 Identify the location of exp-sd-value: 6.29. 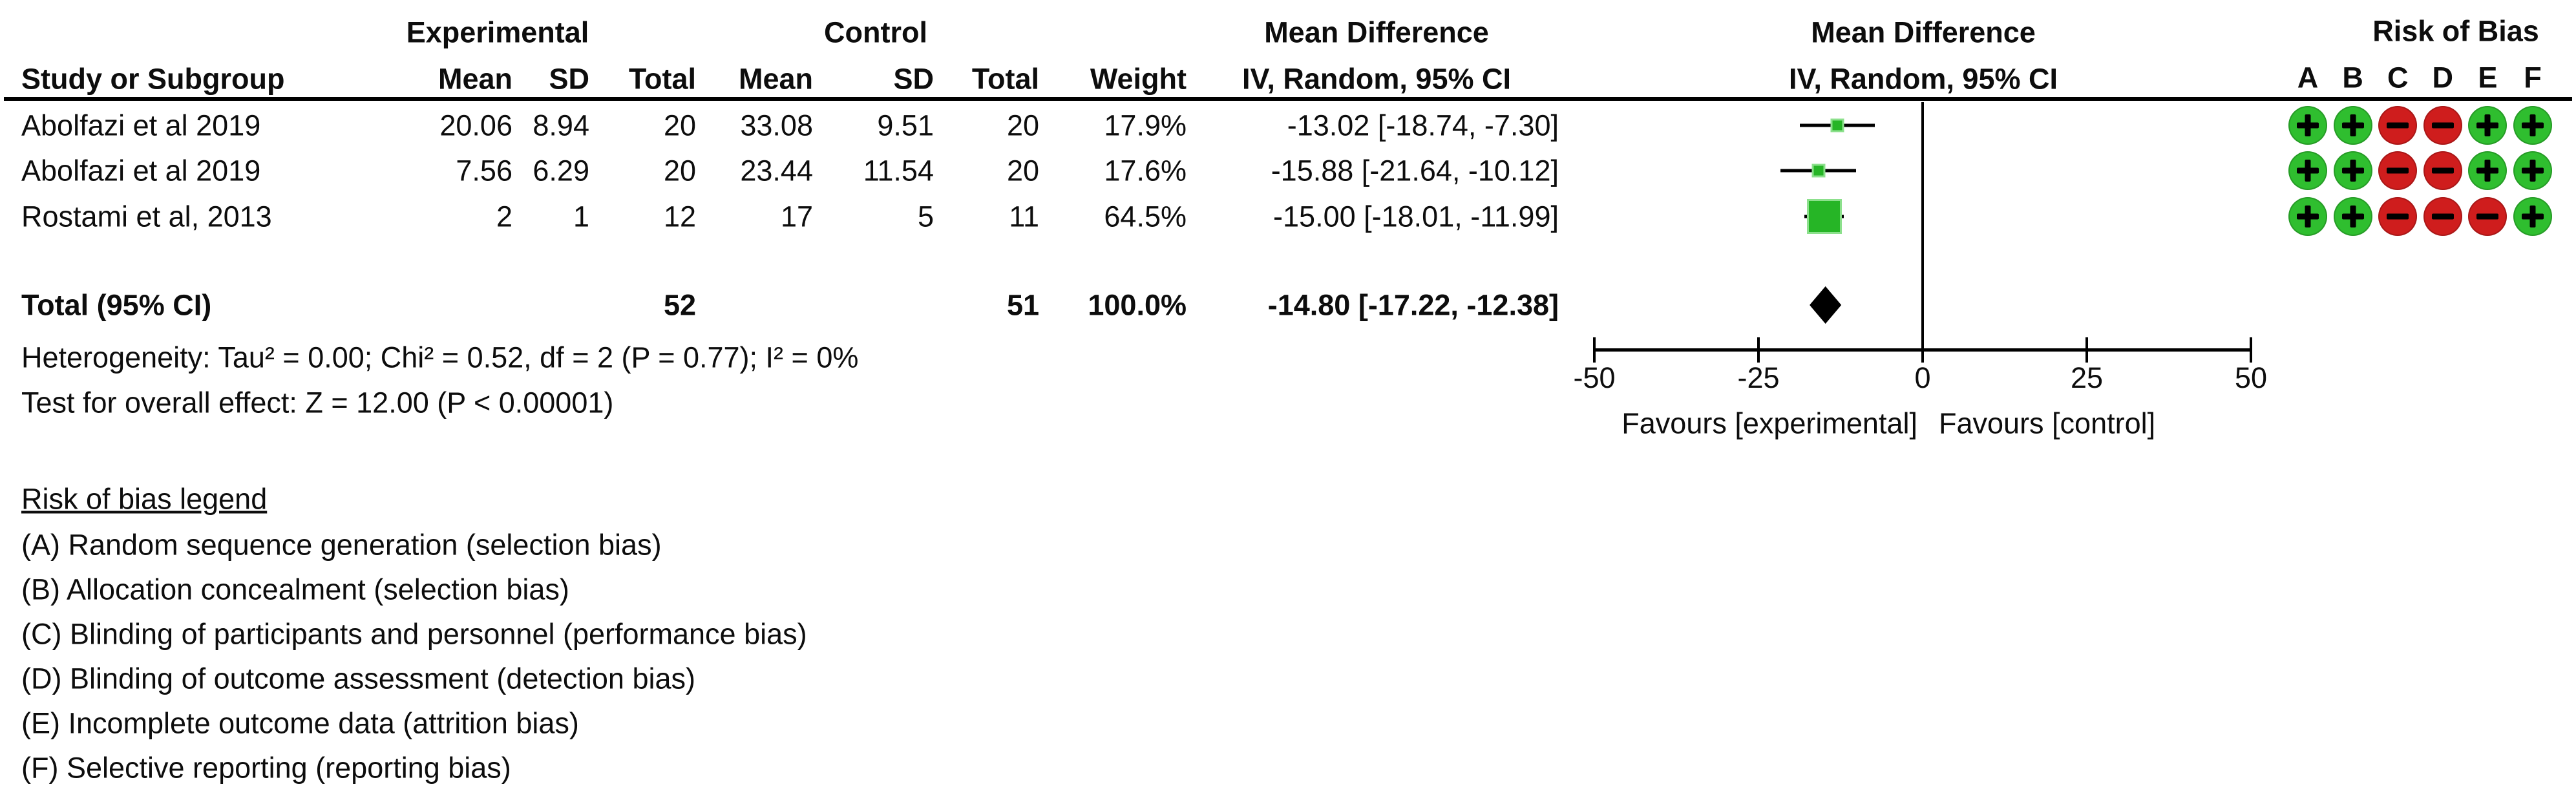
(561, 171).